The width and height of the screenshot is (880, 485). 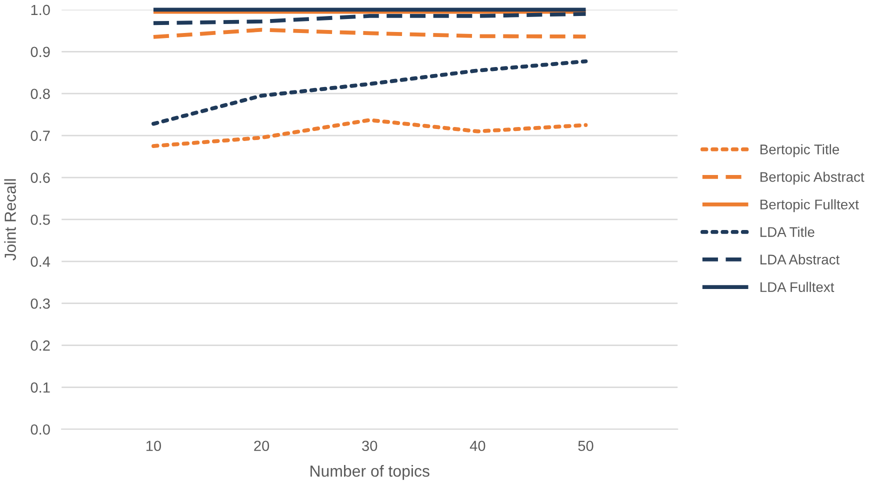 I want to click on x-tick-label: 50, so click(x=586, y=446).